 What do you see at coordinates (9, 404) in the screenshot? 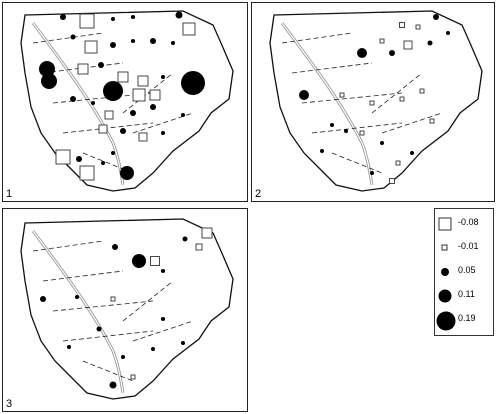
I see `panel-label: 3` at bounding box center [9, 404].